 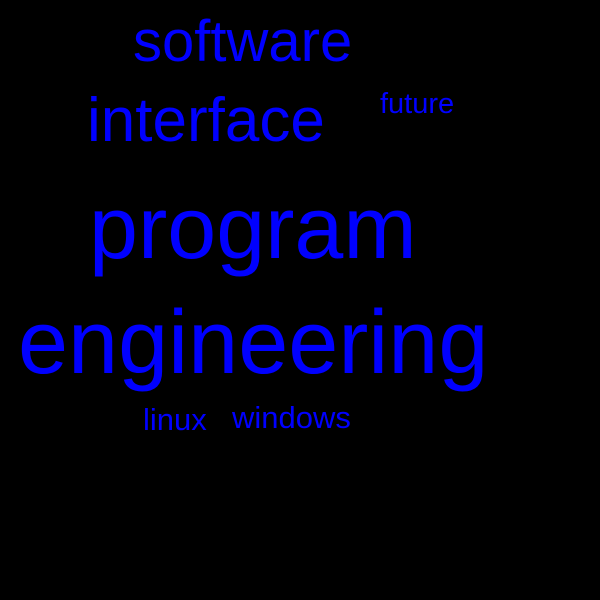 I want to click on word-program: program, so click(x=253, y=227).